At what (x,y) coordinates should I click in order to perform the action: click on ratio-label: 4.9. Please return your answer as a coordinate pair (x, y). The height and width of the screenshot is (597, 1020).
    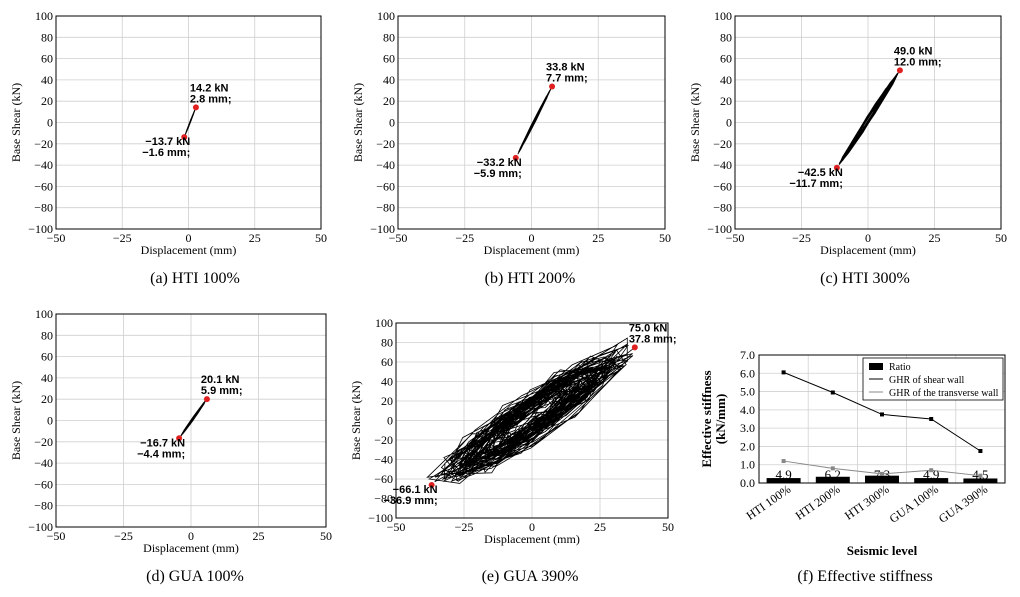
    Looking at the image, I should click on (783, 474).